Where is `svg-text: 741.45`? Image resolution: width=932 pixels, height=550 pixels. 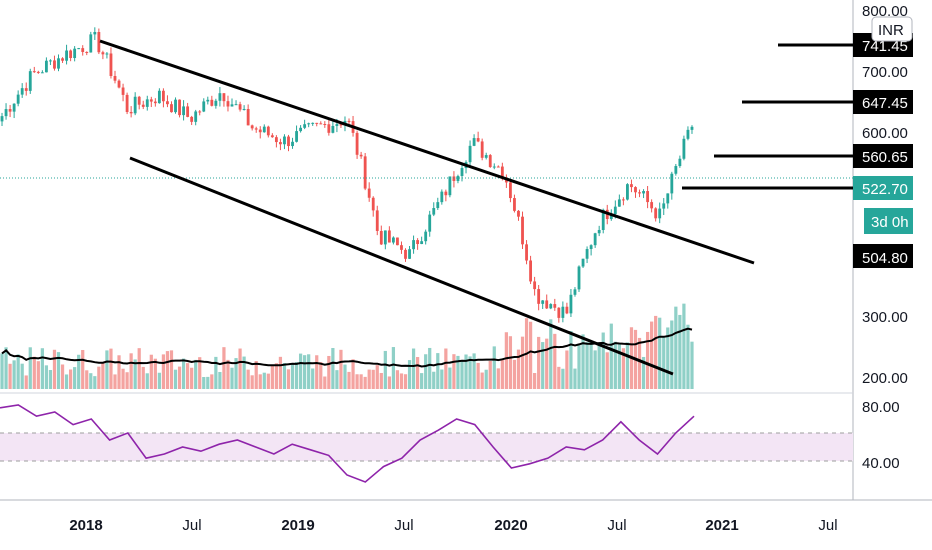
svg-text: 741.45 is located at coordinates (885, 46).